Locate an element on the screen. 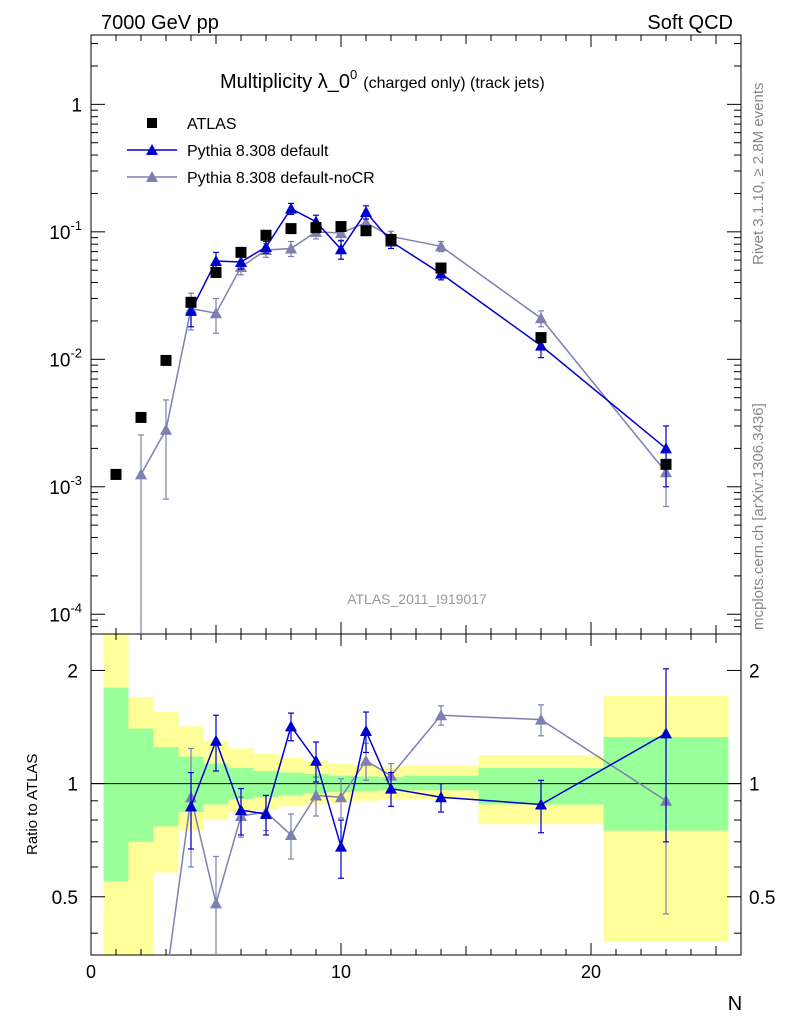 The image size is (786, 1024). chart-title-sup: 0 is located at coordinates (353, 74).